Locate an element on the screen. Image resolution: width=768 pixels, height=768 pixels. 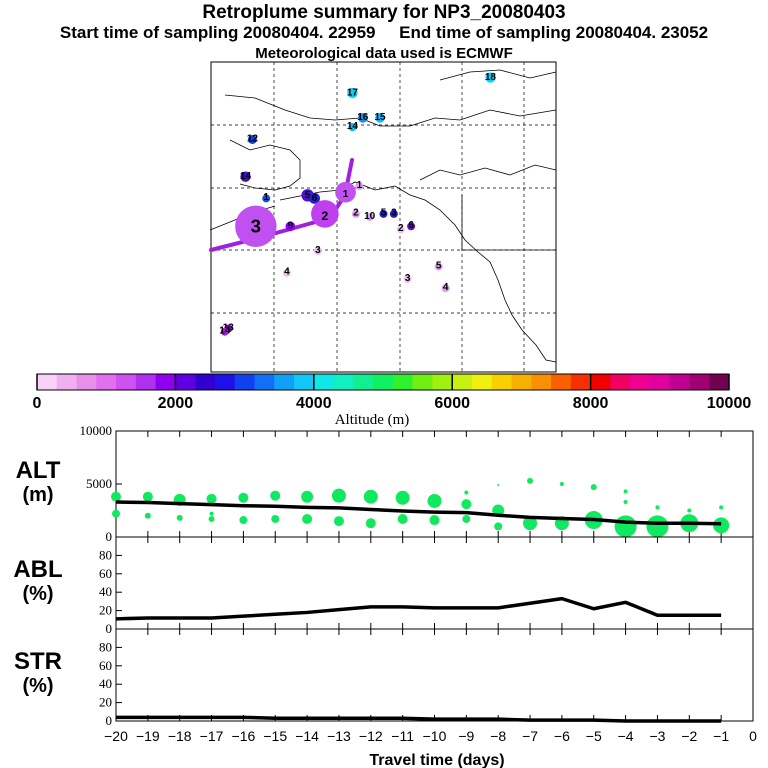
str-series-line is located at coordinates (419, 719).